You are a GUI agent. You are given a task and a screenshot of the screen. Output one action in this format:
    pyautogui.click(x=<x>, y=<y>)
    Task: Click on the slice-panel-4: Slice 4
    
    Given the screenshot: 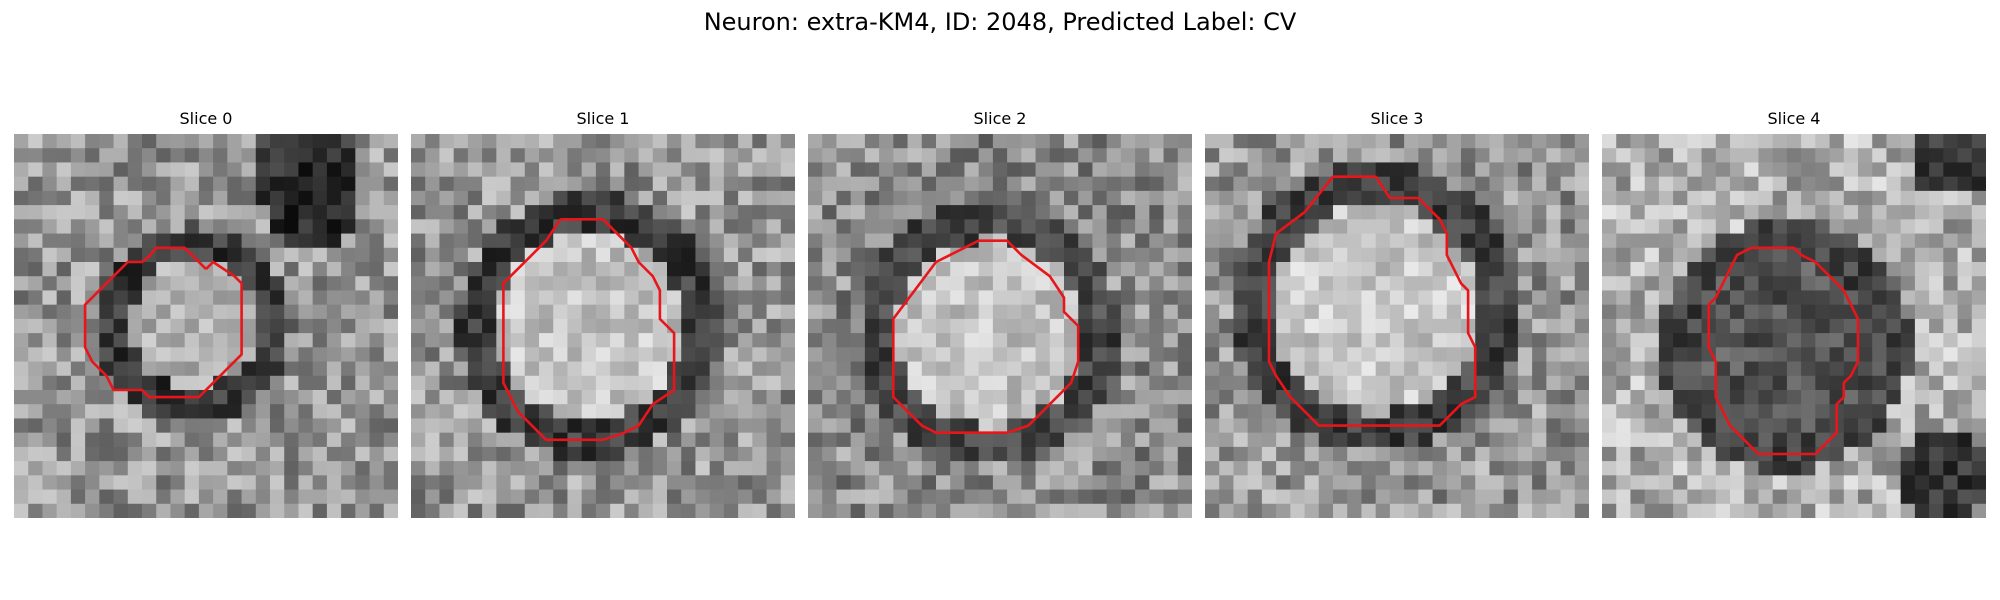 What is the action you would take?
    pyautogui.click(x=1794, y=314)
    